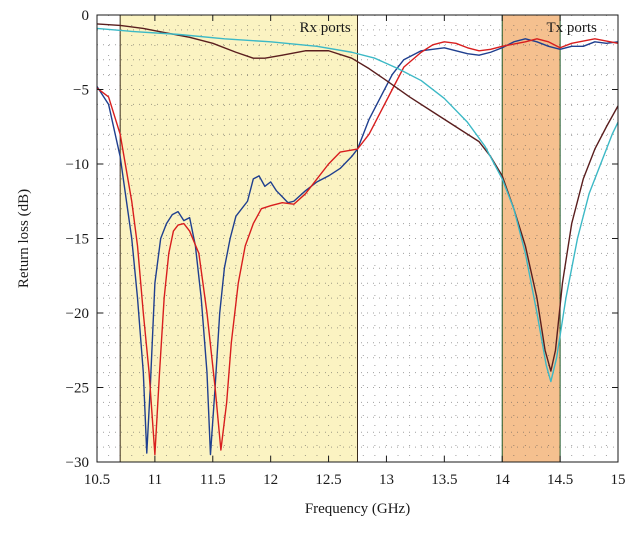 The height and width of the screenshot is (533, 643). What do you see at coordinates (560, 480) in the screenshot?
I see `x-tick-label: 14.5` at bounding box center [560, 480].